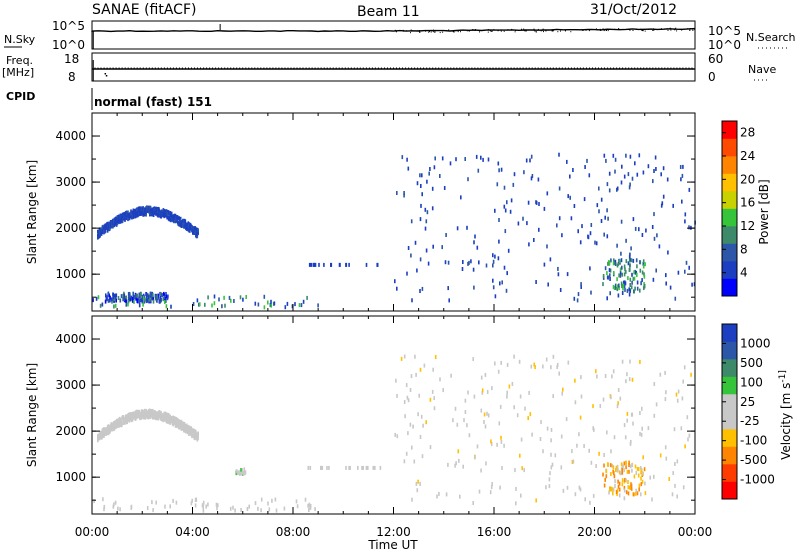  I want to click on velocity-colorbar-label: Velocity [m s-1], so click(785, 415).